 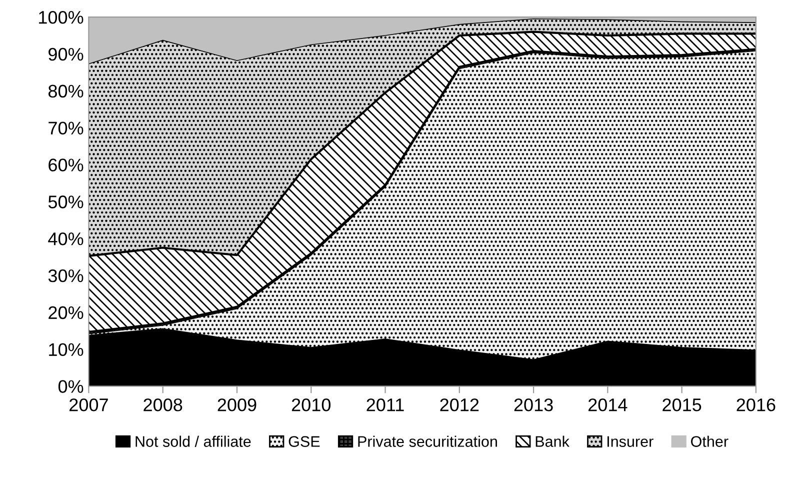 I want to click on y-tick-label: 40%, so click(x=66, y=239).